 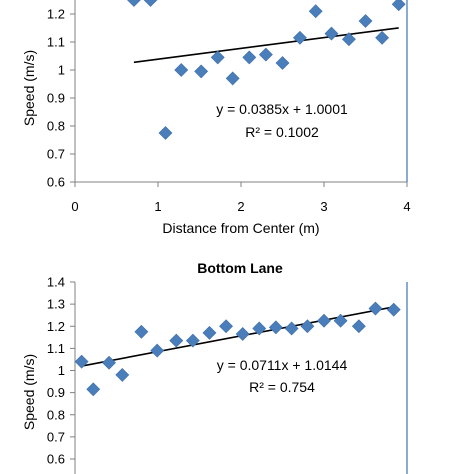 I want to click on top-y-tick-label: 0.9, so click(x=56, y=98).